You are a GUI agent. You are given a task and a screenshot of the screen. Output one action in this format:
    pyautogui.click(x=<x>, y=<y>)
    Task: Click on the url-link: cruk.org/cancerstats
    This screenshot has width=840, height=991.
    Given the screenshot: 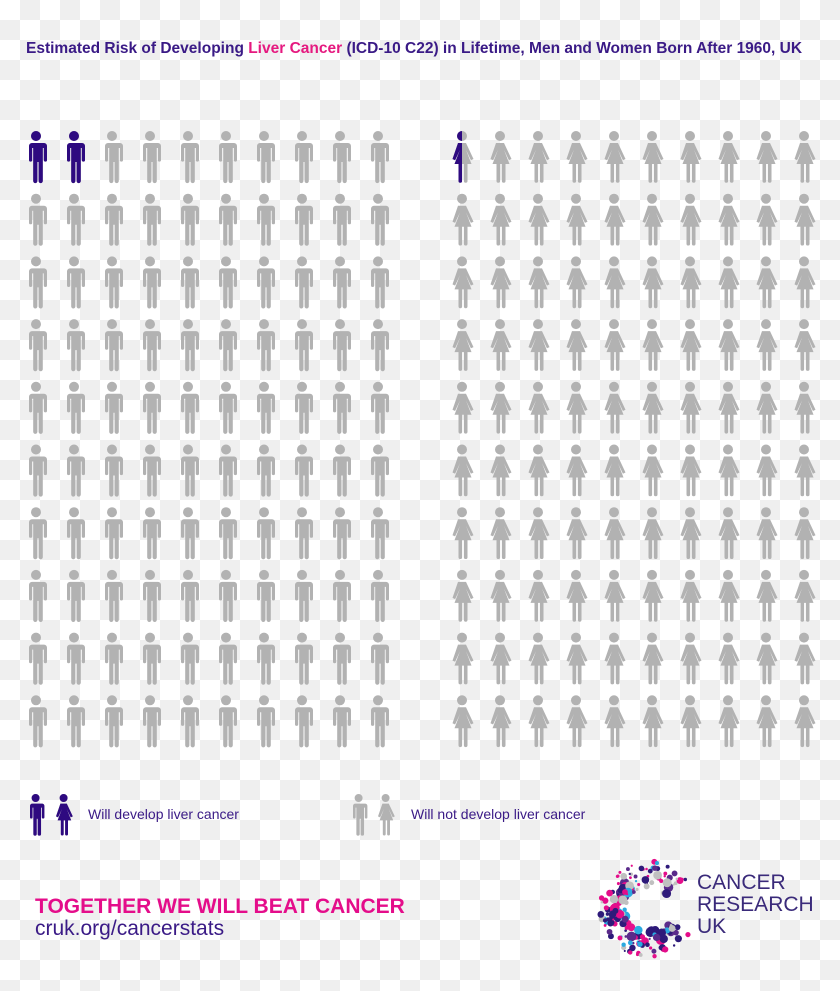 What is the action you would take?
    pyautogui.click(x=130, y=928)
    